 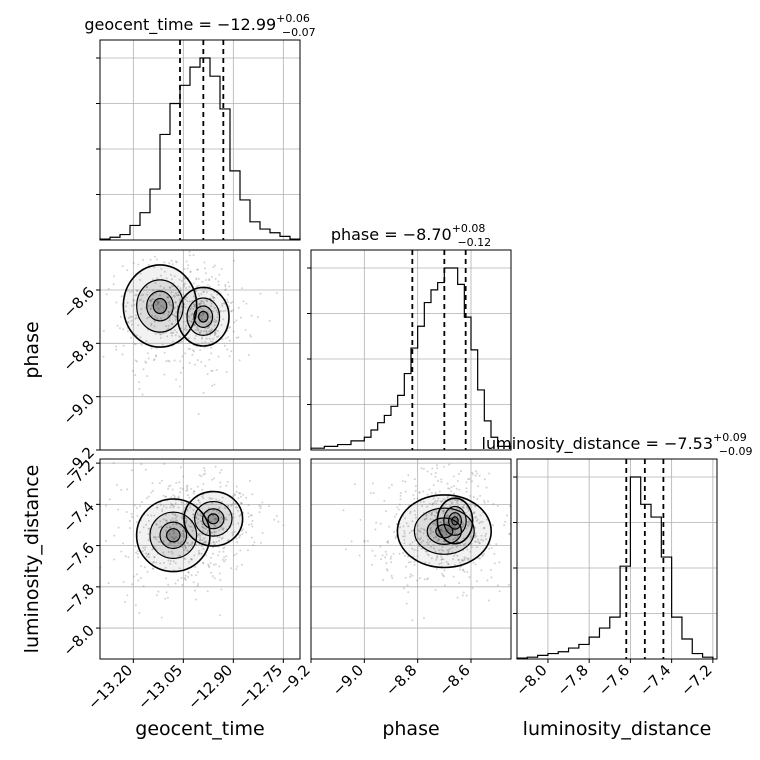 What do you see at coordinates (410, 729) in the screenshot?
I see `x-axis-label-phase: phase` at bounding box center [410, 729].